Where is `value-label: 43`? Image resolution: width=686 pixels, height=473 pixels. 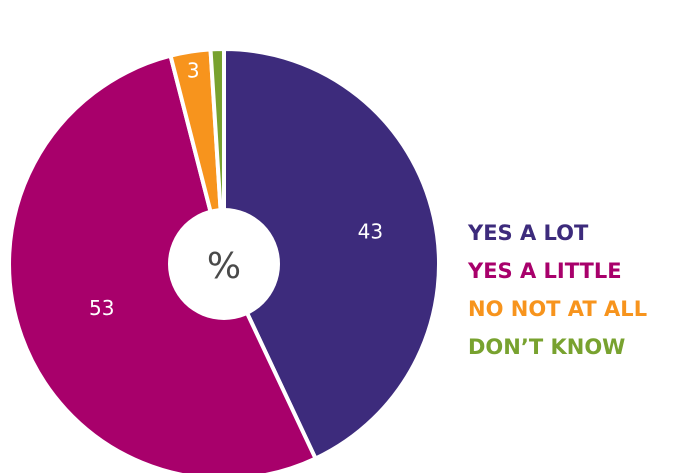
value-label: 43 is located at coordinates (370, 231).